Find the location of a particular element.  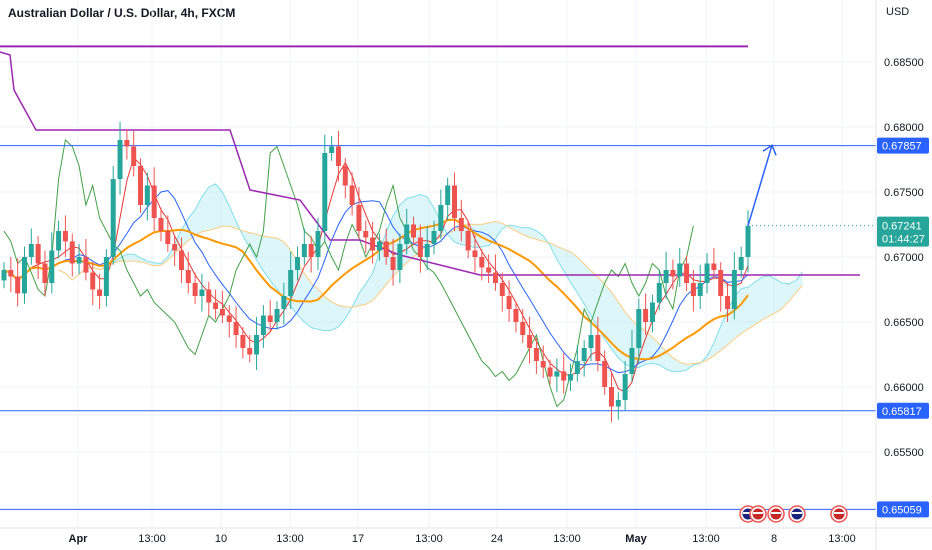

au-flag-icon is located at coordinates (797, 514).